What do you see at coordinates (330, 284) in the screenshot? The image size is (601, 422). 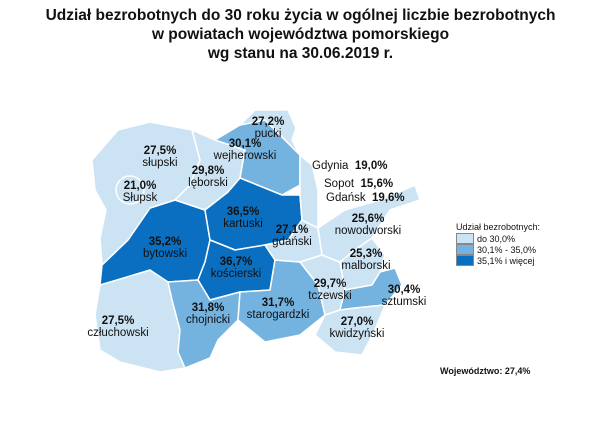 I see `value-tczewski: 29,7%` at bounding box center [330, 284].